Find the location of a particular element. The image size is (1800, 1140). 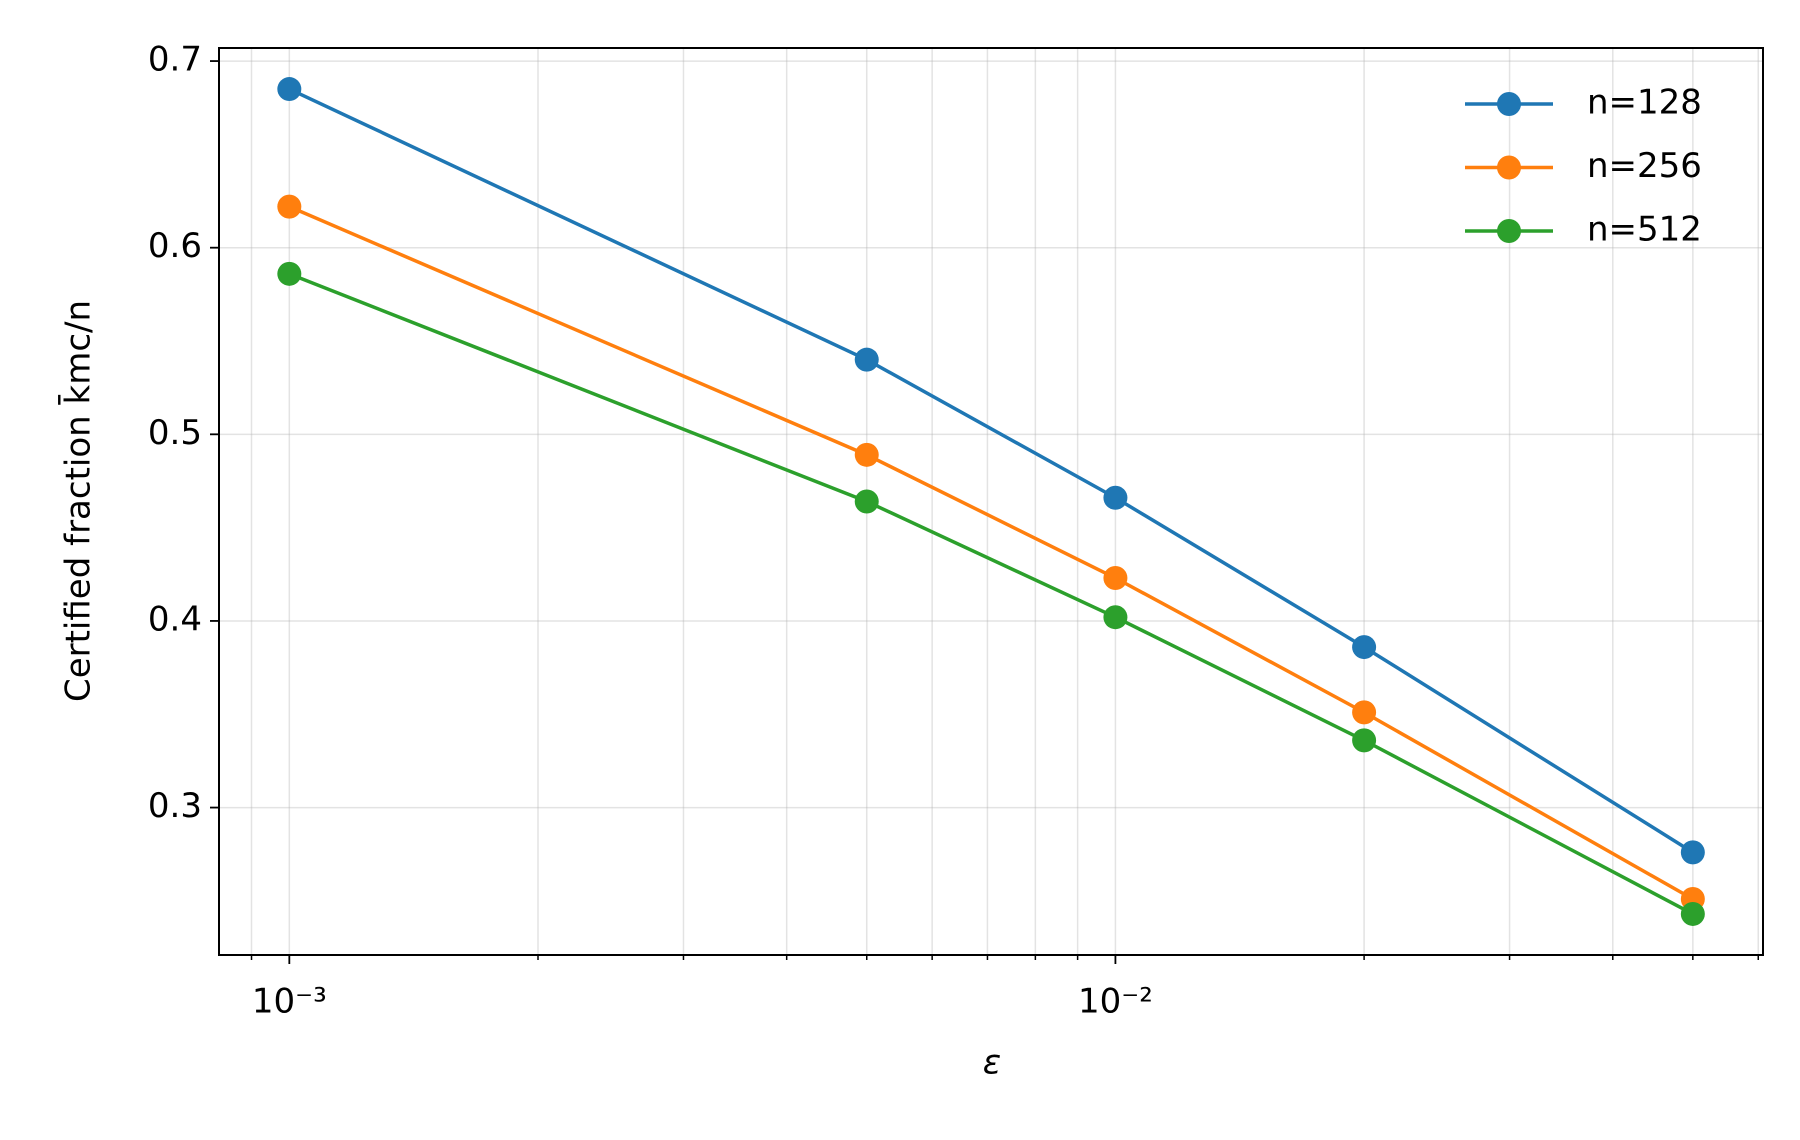

legend-label: n=256 is located at coordinates (1644, 166).